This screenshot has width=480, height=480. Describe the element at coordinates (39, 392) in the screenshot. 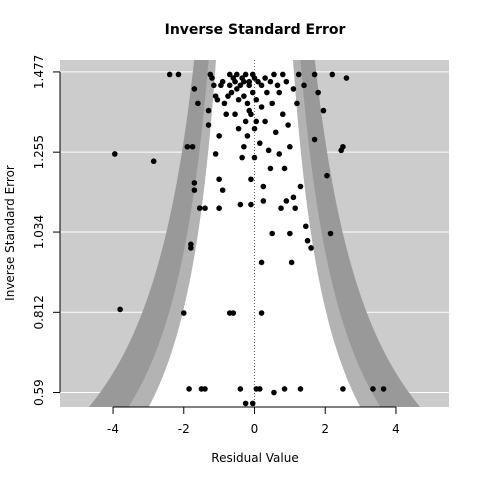

I see `y-tick-label: 0.59` at that location.